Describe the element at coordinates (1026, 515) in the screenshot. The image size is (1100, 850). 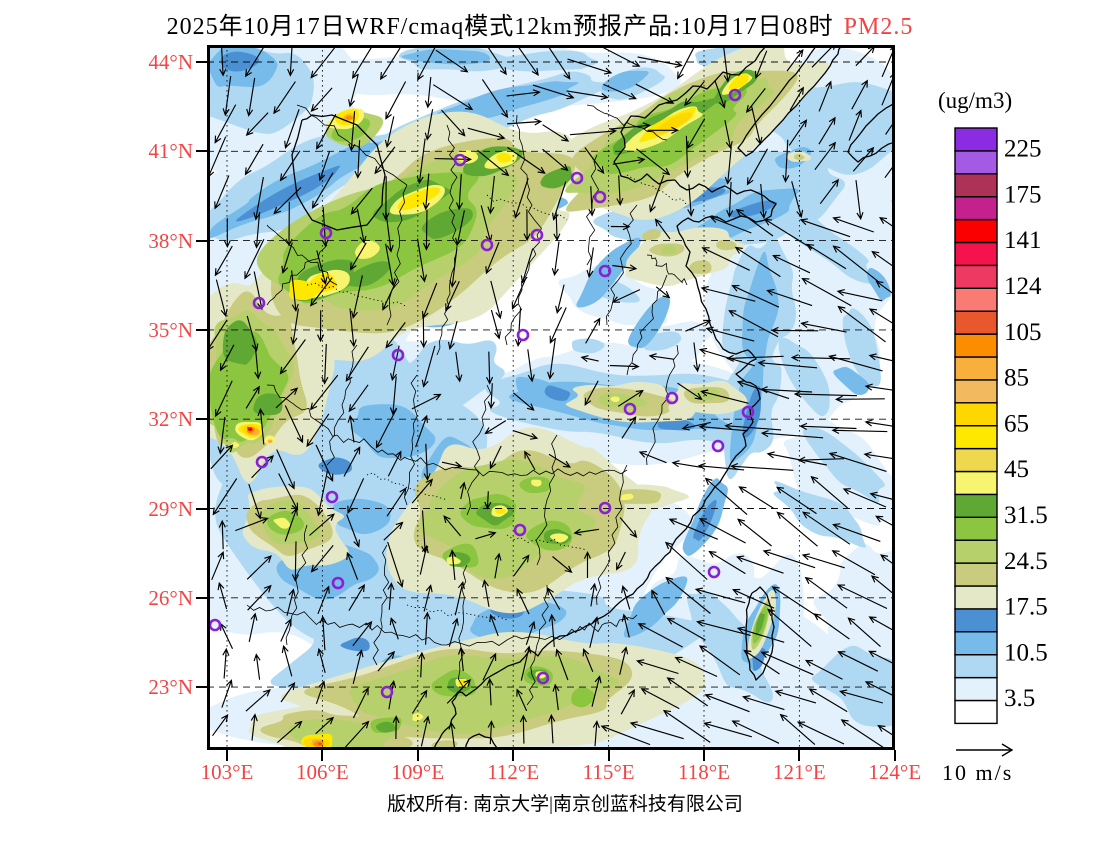
I see `colorbar-label: 31.5` at that location.